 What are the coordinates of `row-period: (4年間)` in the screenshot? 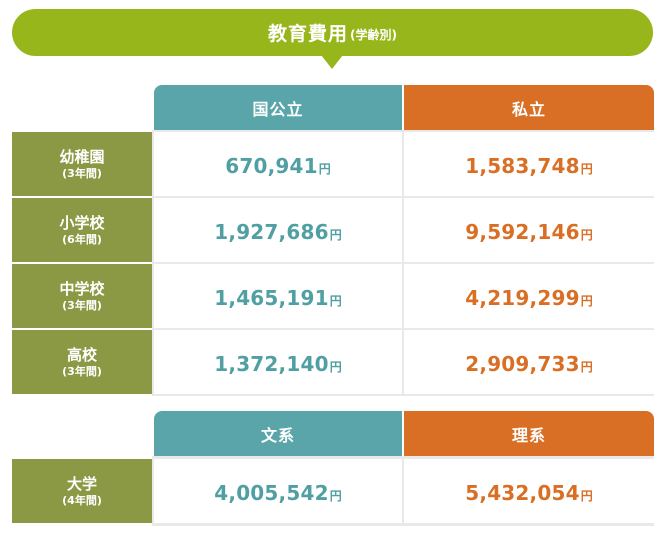 It's located at (82, 500).